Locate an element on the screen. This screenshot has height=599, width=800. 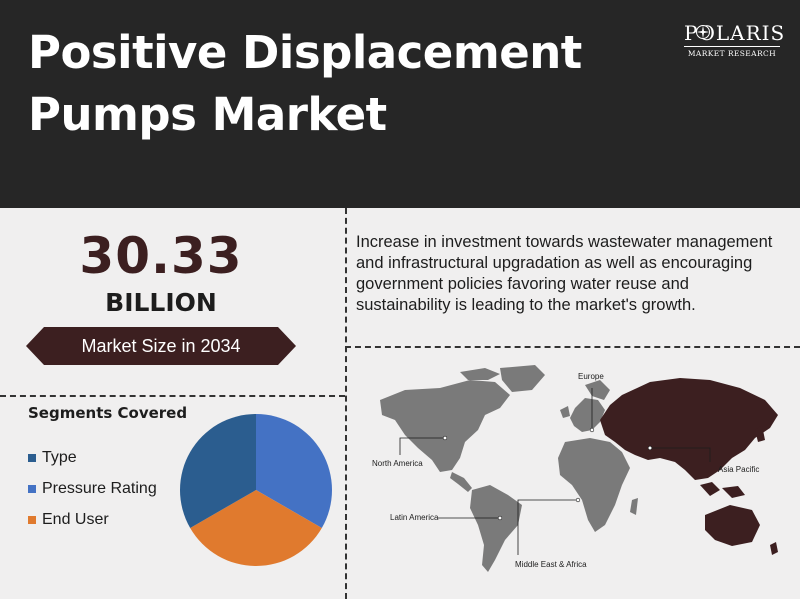
logo-subtitle: MARKET RESEARCH is located at coordinates (732, 53).